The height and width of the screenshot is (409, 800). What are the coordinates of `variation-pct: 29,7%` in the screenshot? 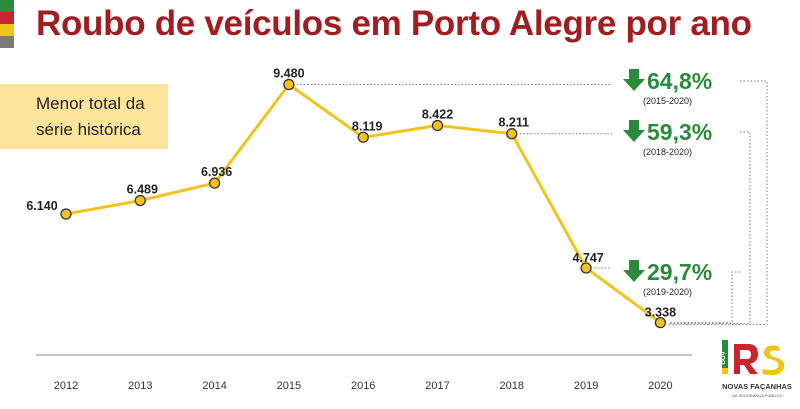 It's located at (680, 272).